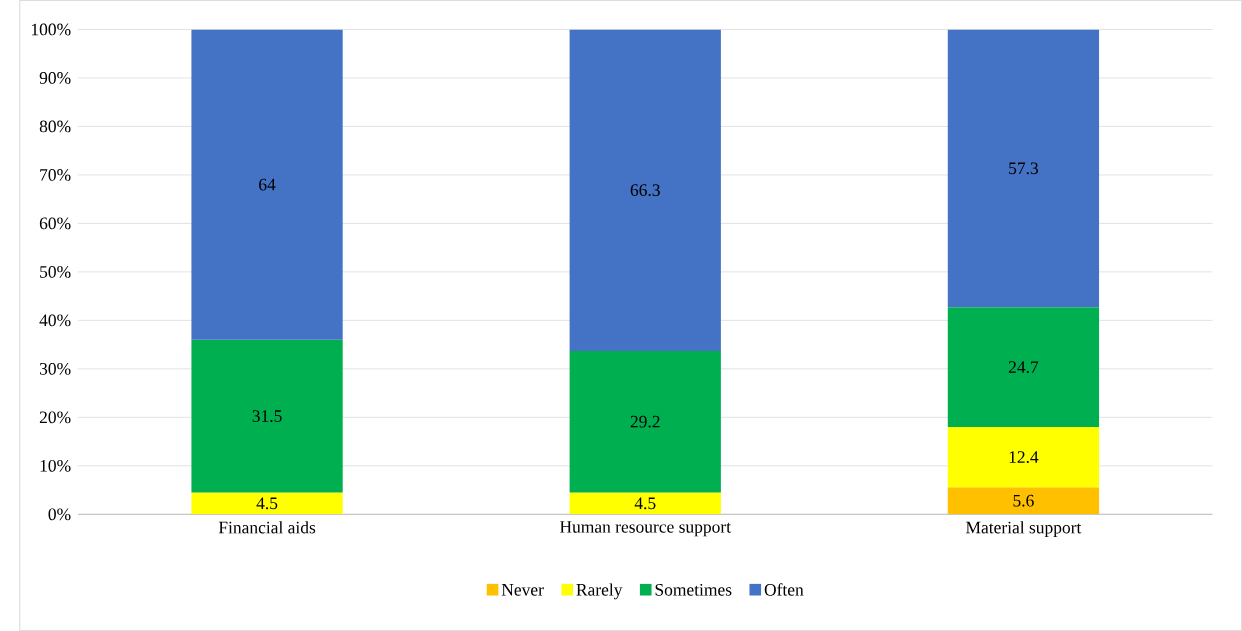 Image resolution: width=1242 pixels, height=631 pixels. I want to click on y-tick-label: 90%, so click(55, 77).